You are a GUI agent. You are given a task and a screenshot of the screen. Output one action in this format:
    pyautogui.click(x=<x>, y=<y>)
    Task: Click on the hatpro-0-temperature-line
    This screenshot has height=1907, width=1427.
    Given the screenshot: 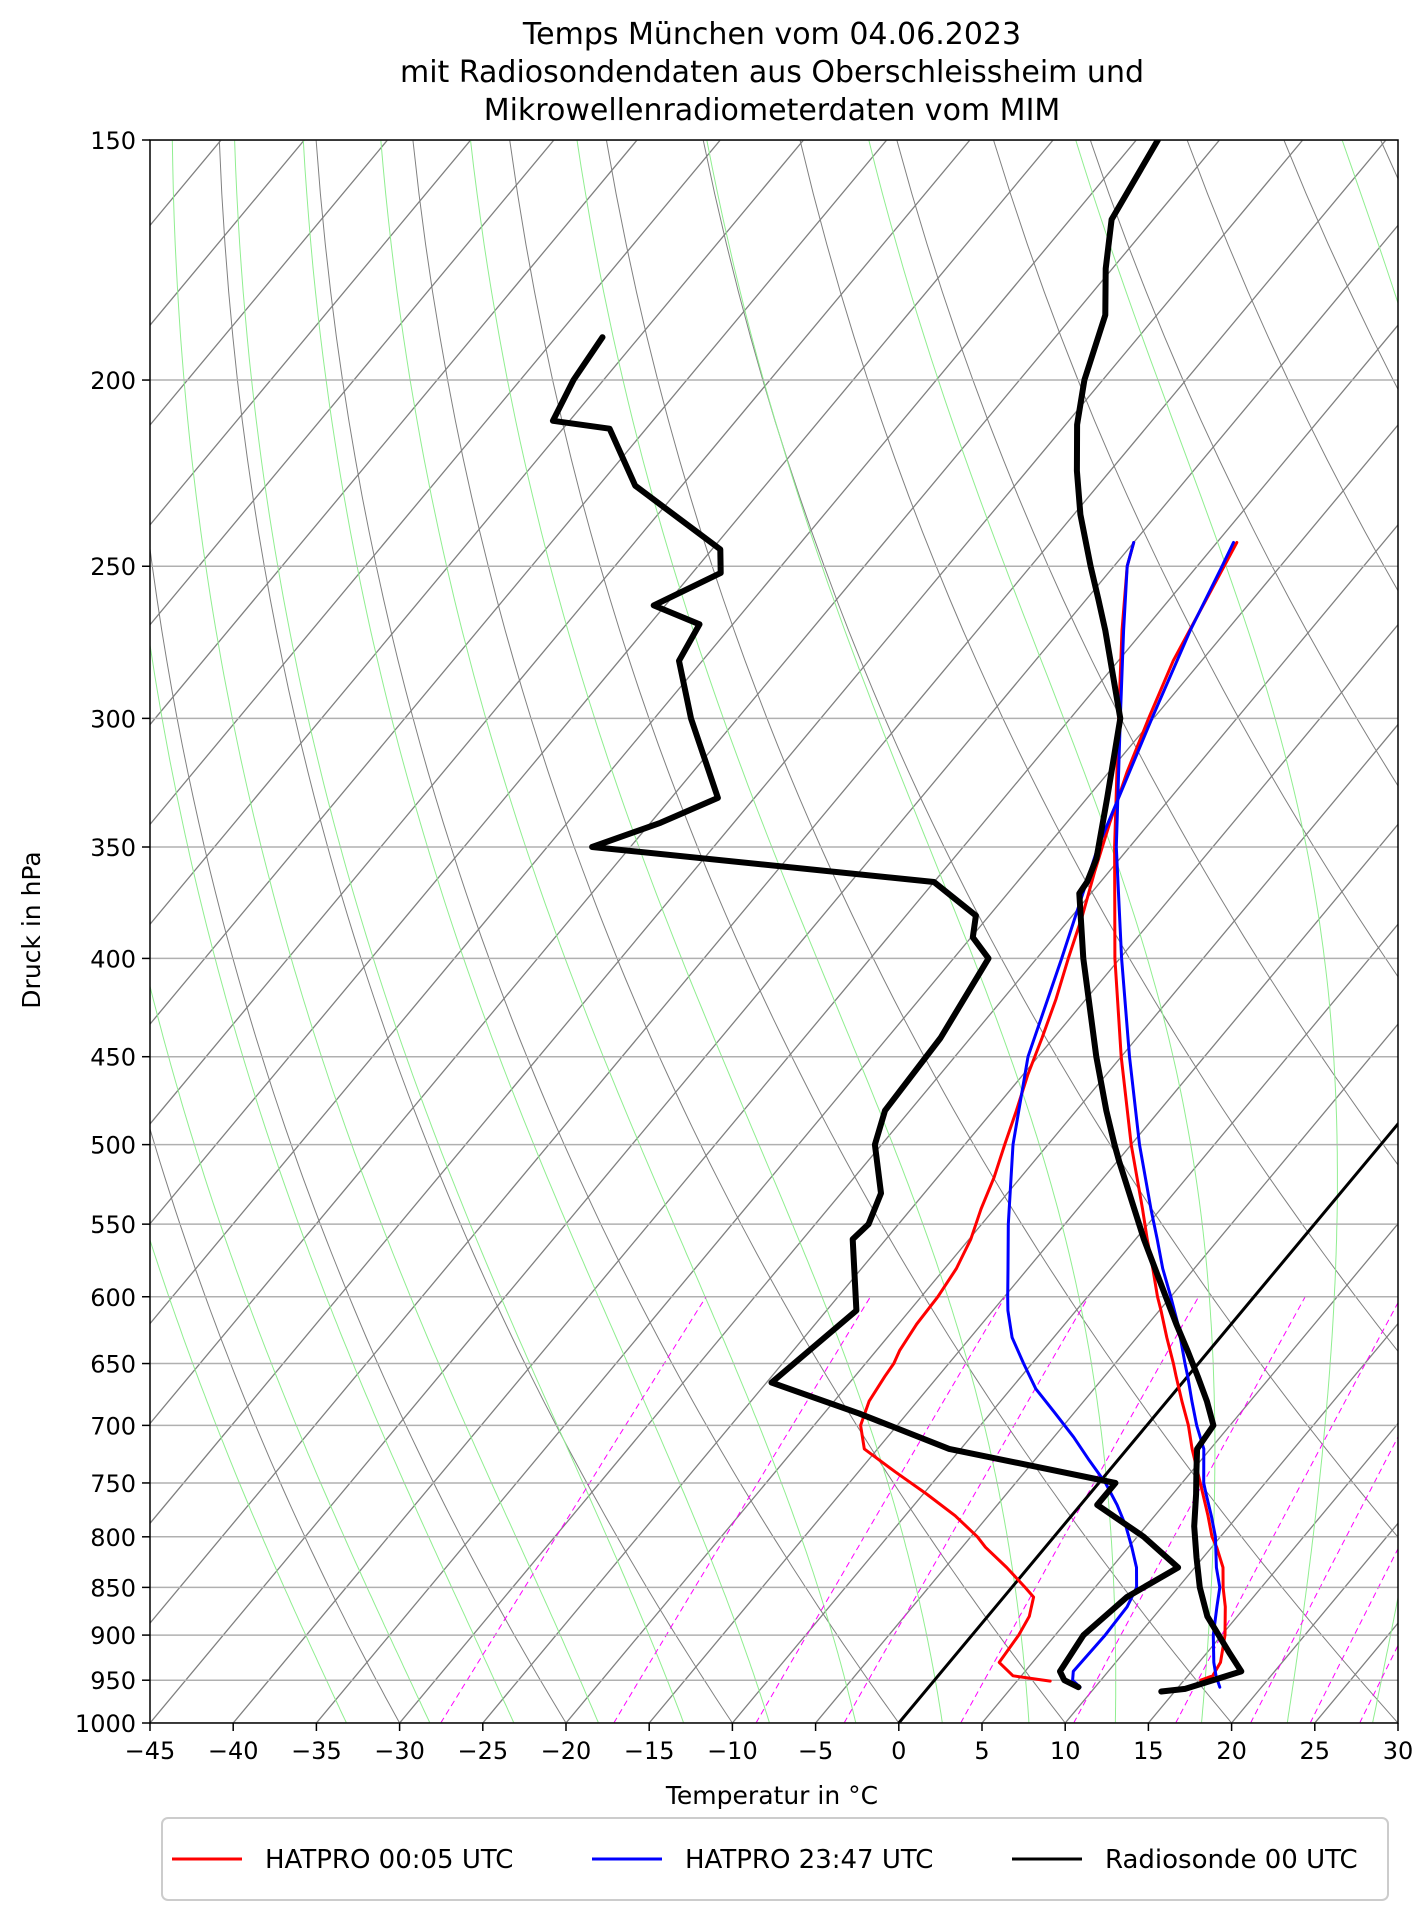 What is the action you would take?
    pyautogui.click(x=1170, y=1111)
    